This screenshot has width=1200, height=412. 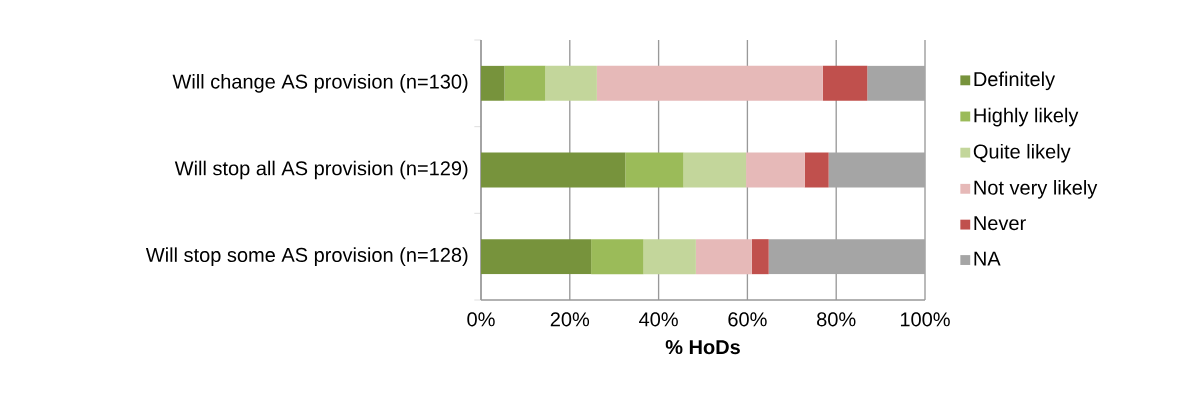 I want to click on legend-label: NA, so click(x=987, y=258).